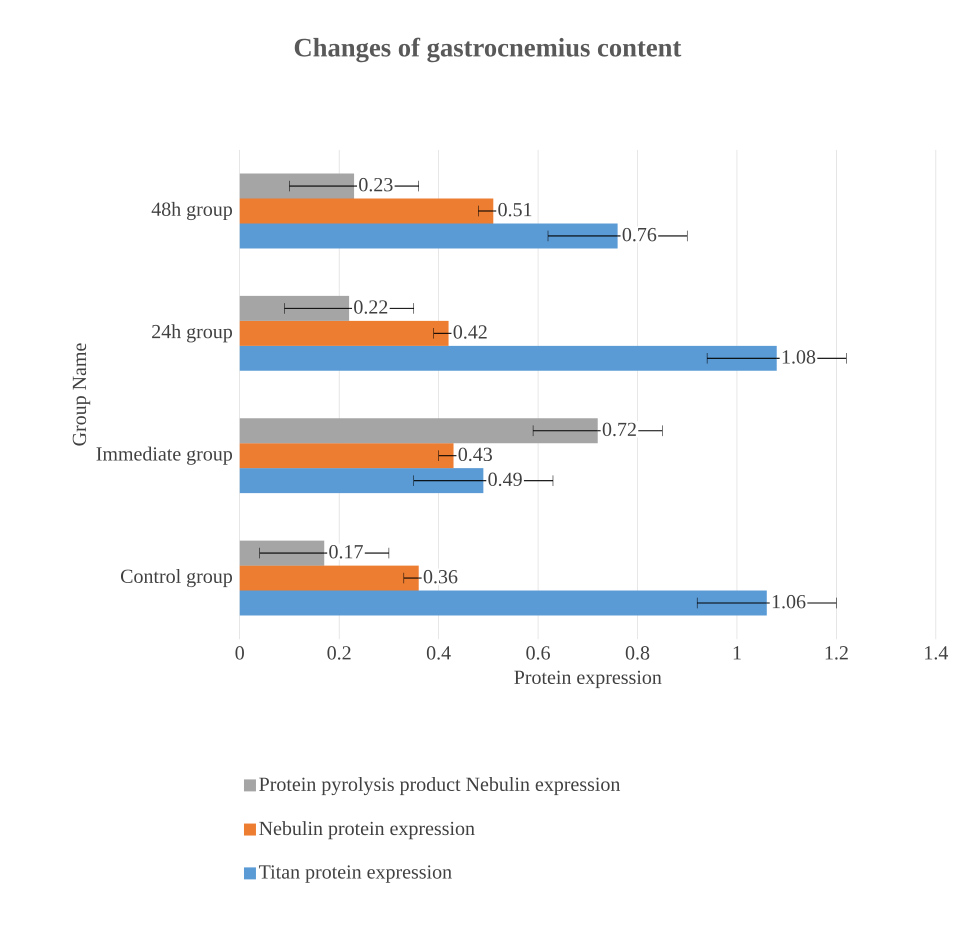  Describe the element at coordinates (936, 653) in the screenshot. I see `x-tick-label: 1.4` at that location.